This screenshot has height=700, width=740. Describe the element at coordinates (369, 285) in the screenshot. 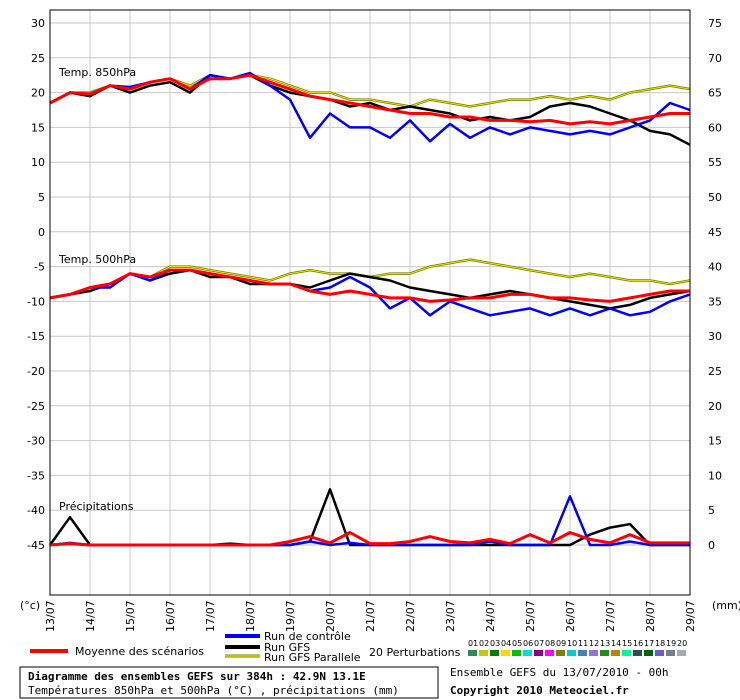

I see `series-line-t500-mean` at that location.